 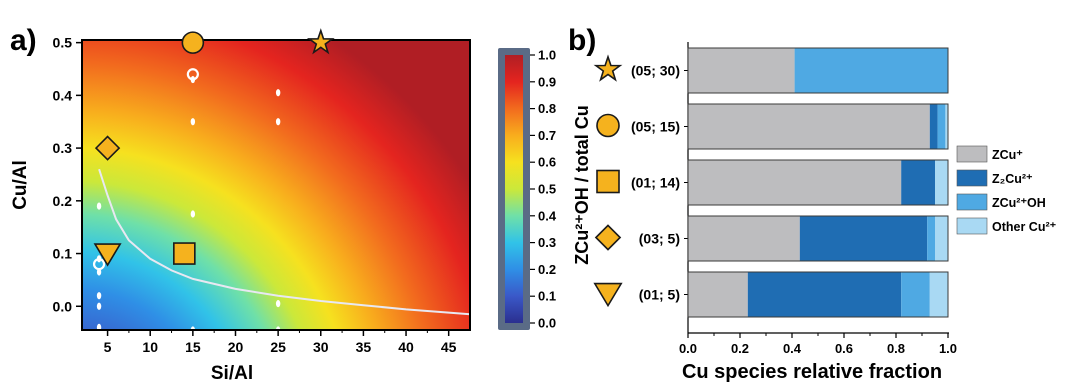 I want to click on x-tick-label-a: 5, so click(x=108, y=347).